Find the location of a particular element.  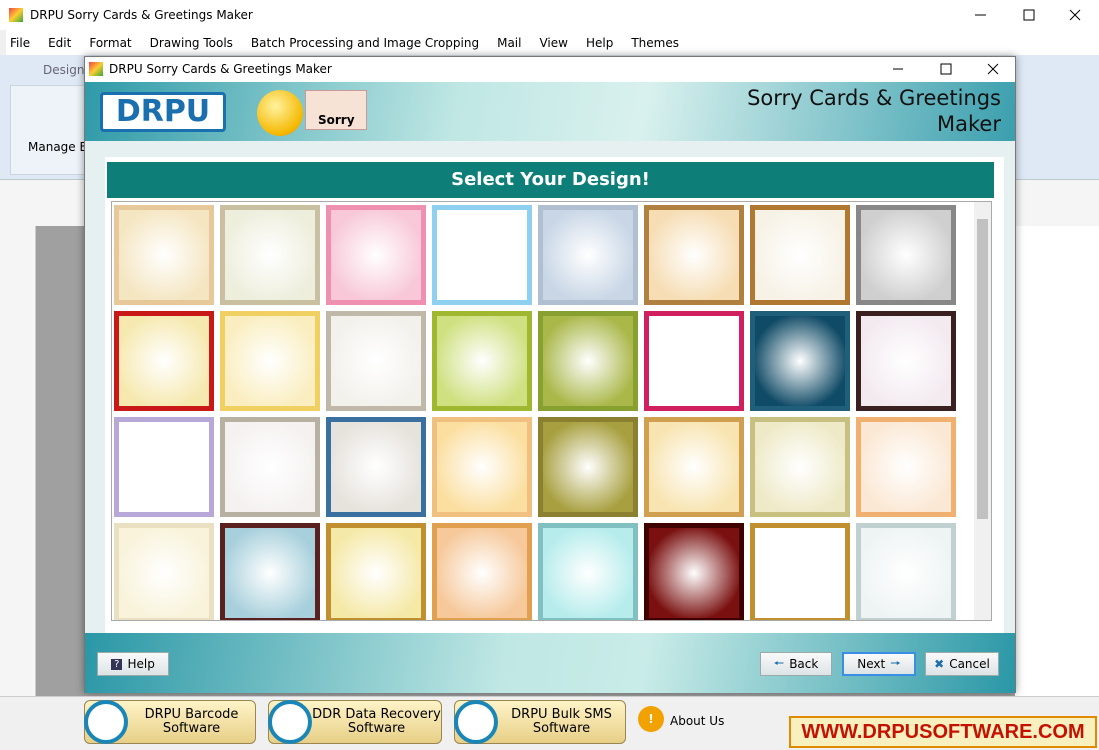

ribbon-tab: Designs is located at coordinates (67, 70).